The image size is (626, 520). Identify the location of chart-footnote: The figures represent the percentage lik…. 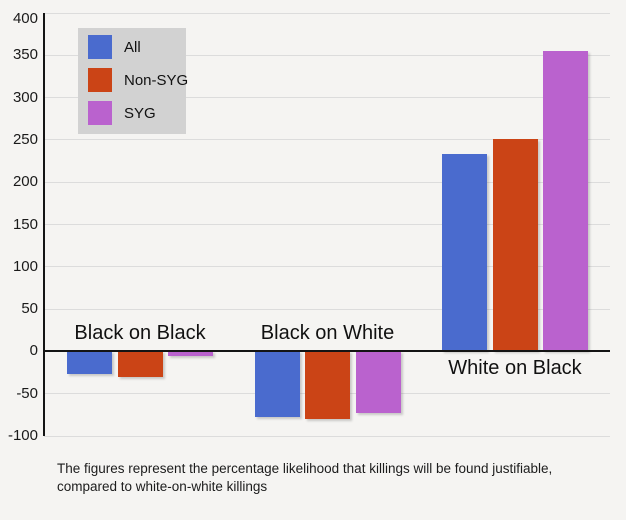
(305, 477).